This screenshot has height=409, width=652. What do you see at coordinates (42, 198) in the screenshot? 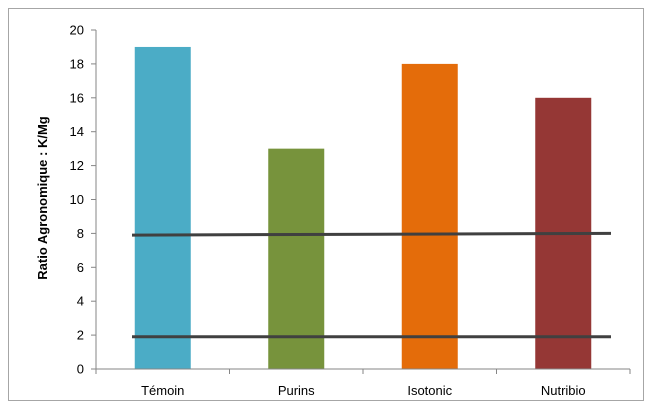
I see `y-axis-label: Ratio Agronomique : K/Mg` at bounding box center [42, 198].